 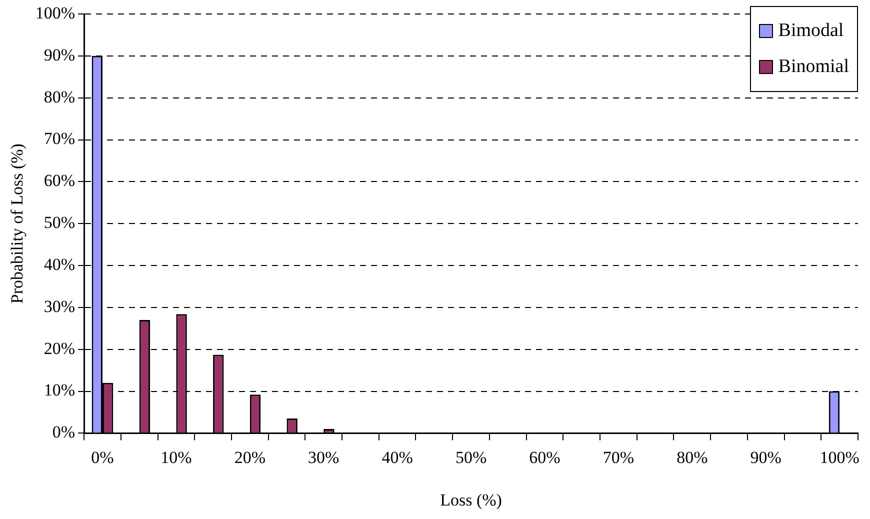 What do you see at coordinates (766, 457) in the screenshot?
I see `x-tick-label: 90%` at bounding box center [766, 457].